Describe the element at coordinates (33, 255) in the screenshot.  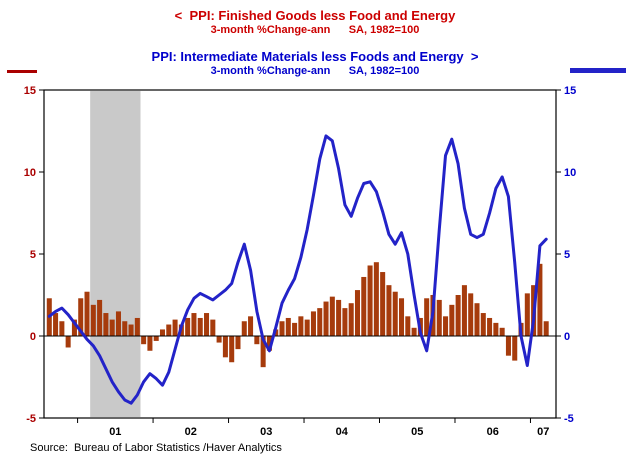
I see `left-axis-label: 5` at that location.